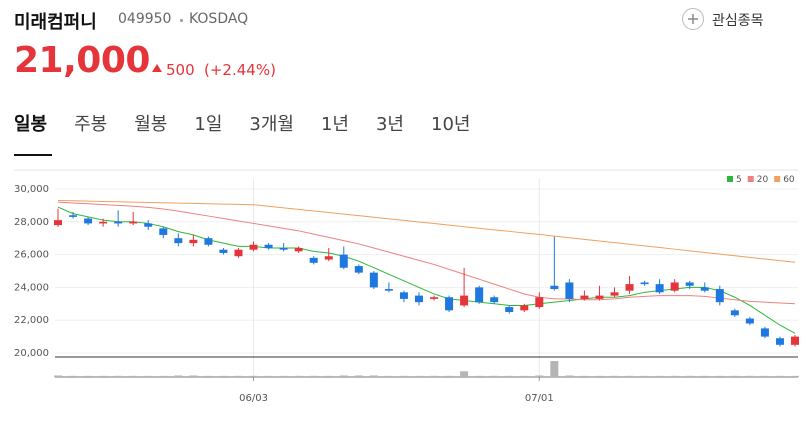 The width and height of the screenshot is (806, 427). Describe the element at coordinates (271, 124) in the screenshot. I see `period-tab: 3개월` at that location.